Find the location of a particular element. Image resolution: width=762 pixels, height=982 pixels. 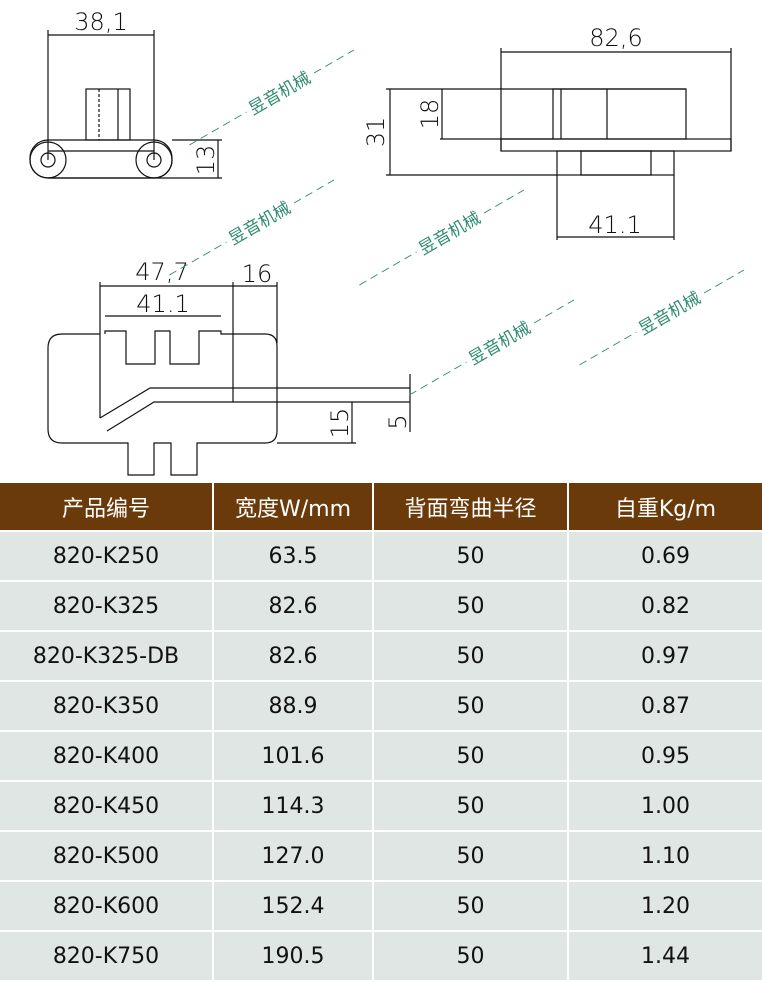

cell-width: 190.5 is located at coordinates (292, 955).